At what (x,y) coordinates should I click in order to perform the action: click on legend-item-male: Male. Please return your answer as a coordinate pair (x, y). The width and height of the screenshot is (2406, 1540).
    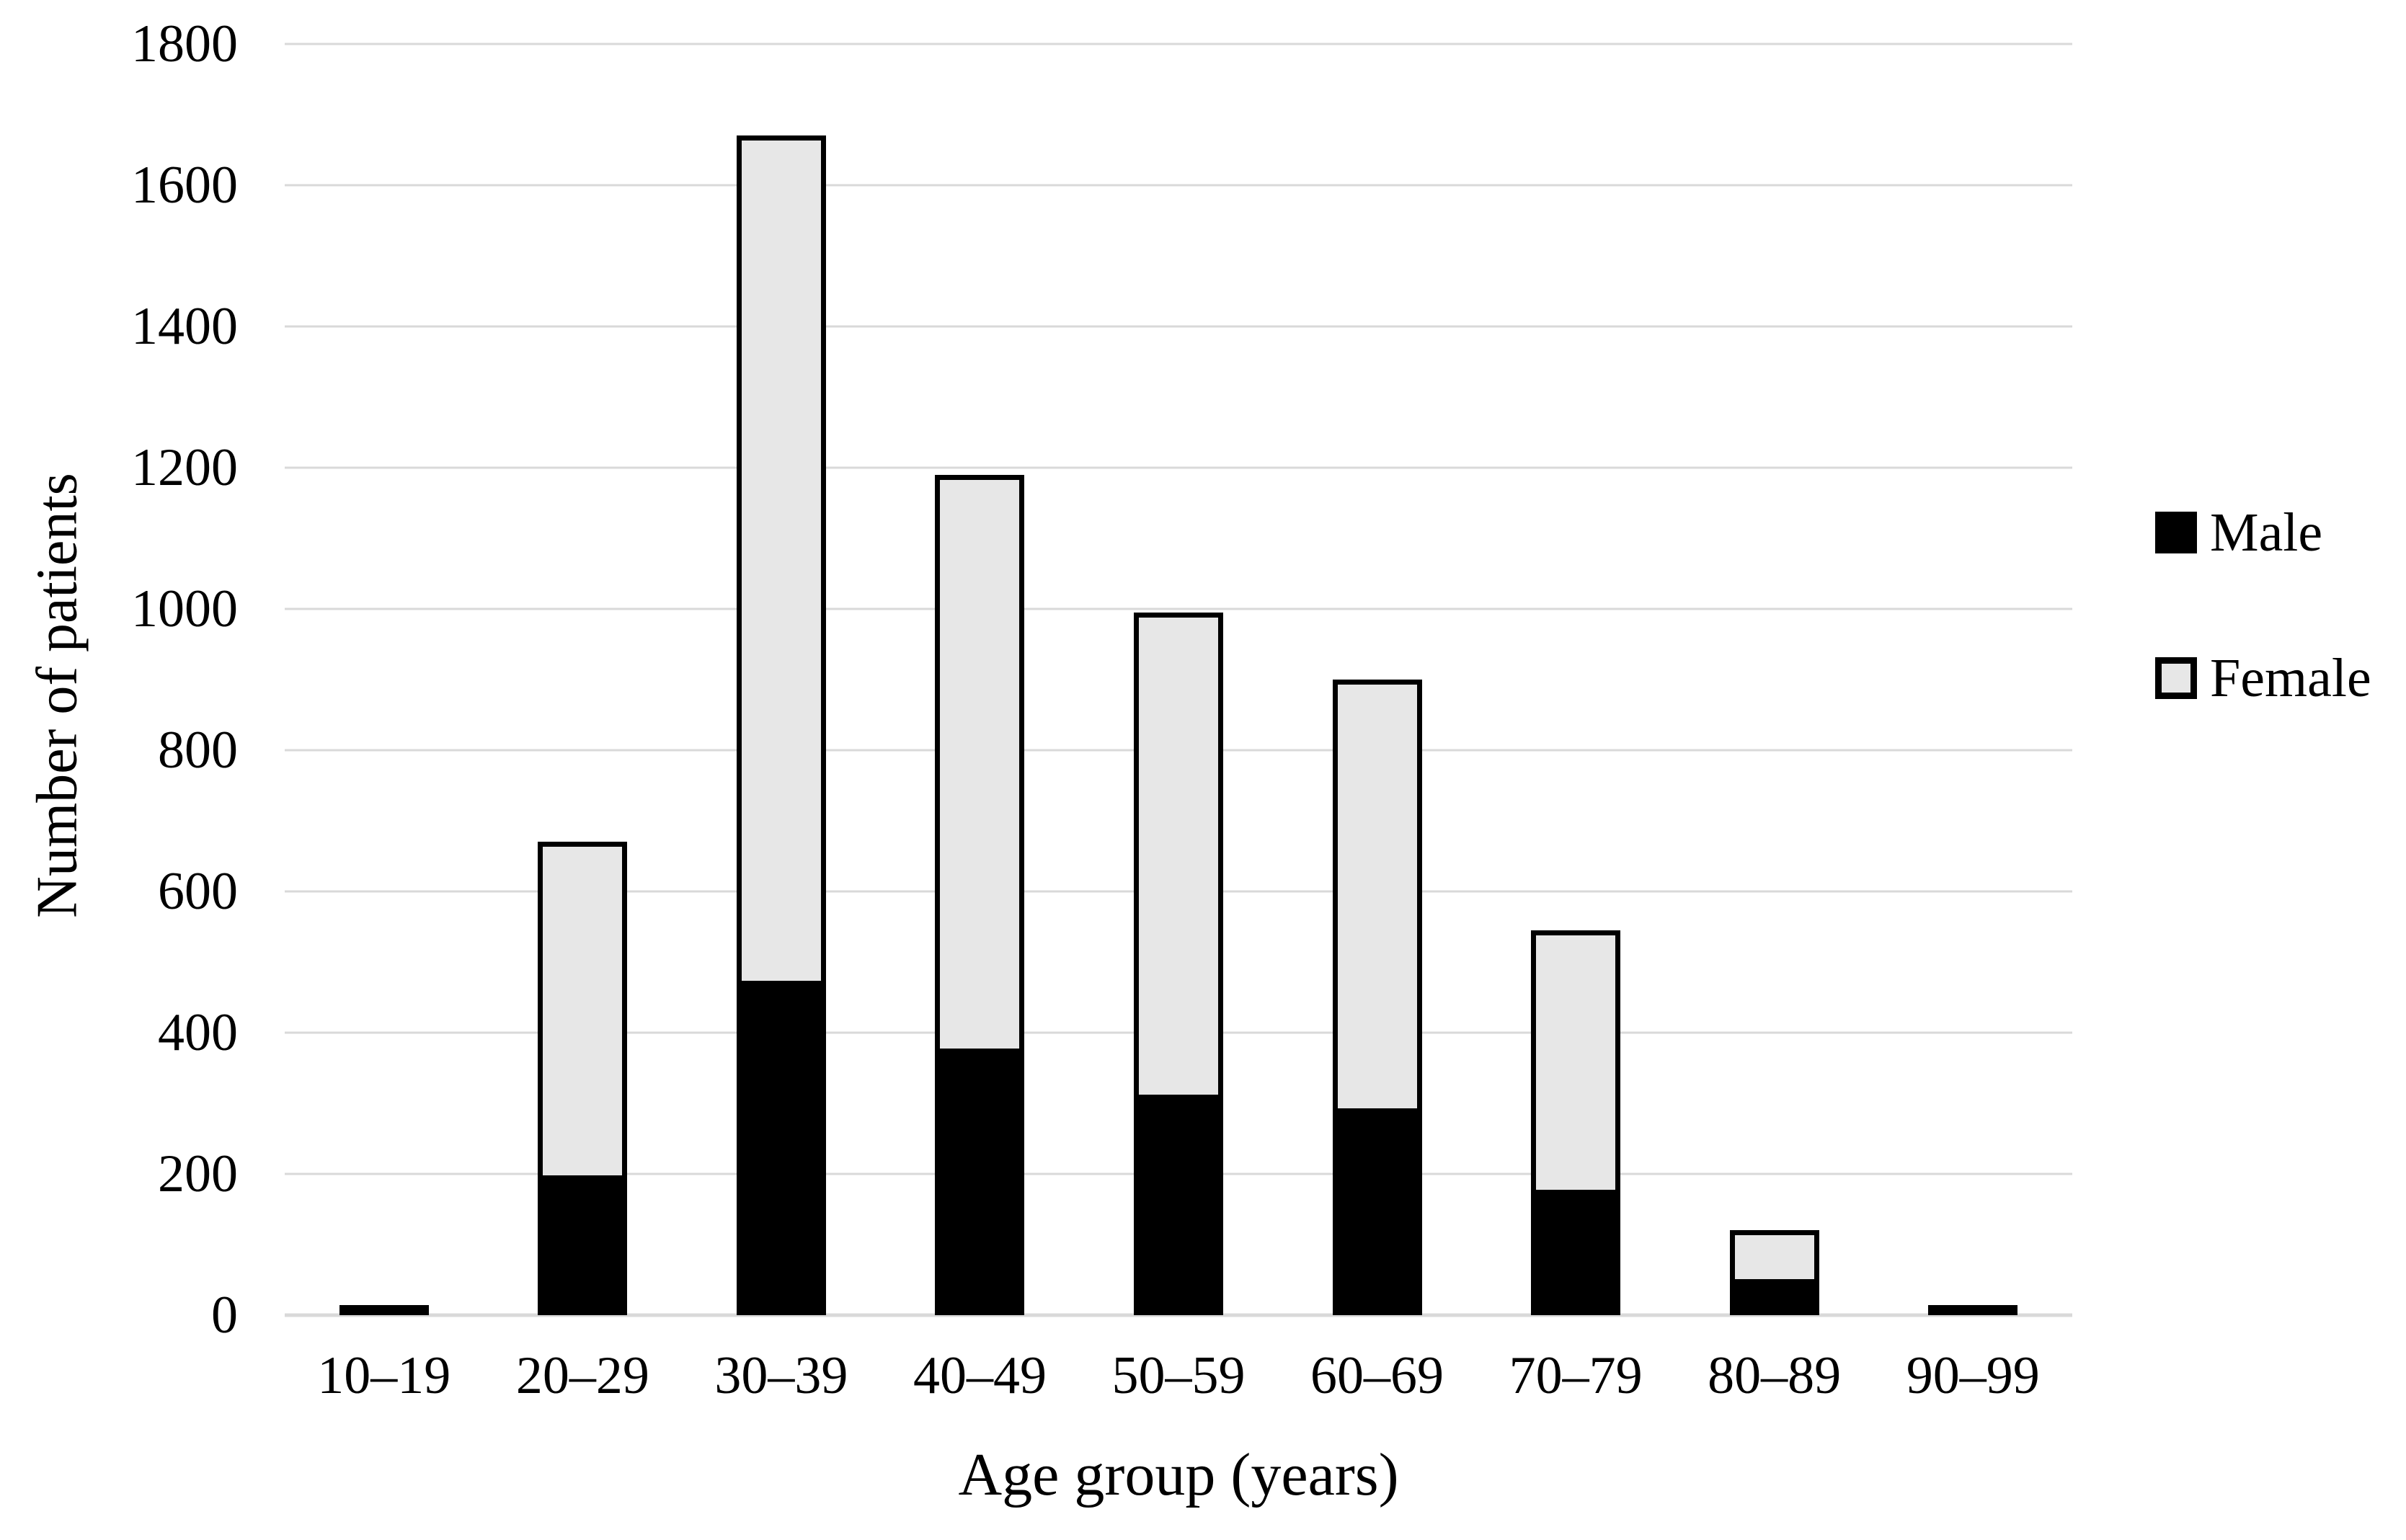
    Looking at the image, I should click on (2263, 532).